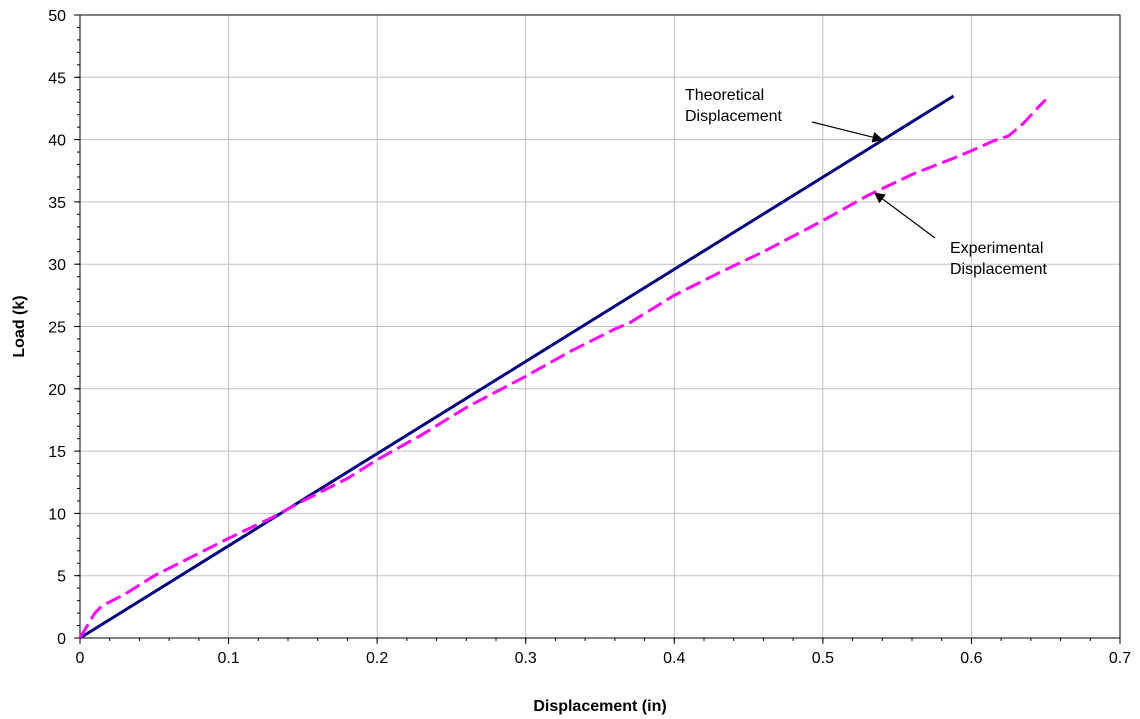  Describe the element at coordinates (971, 658) in the screenshot. I see `x-tick-label: 0.6` at that location.